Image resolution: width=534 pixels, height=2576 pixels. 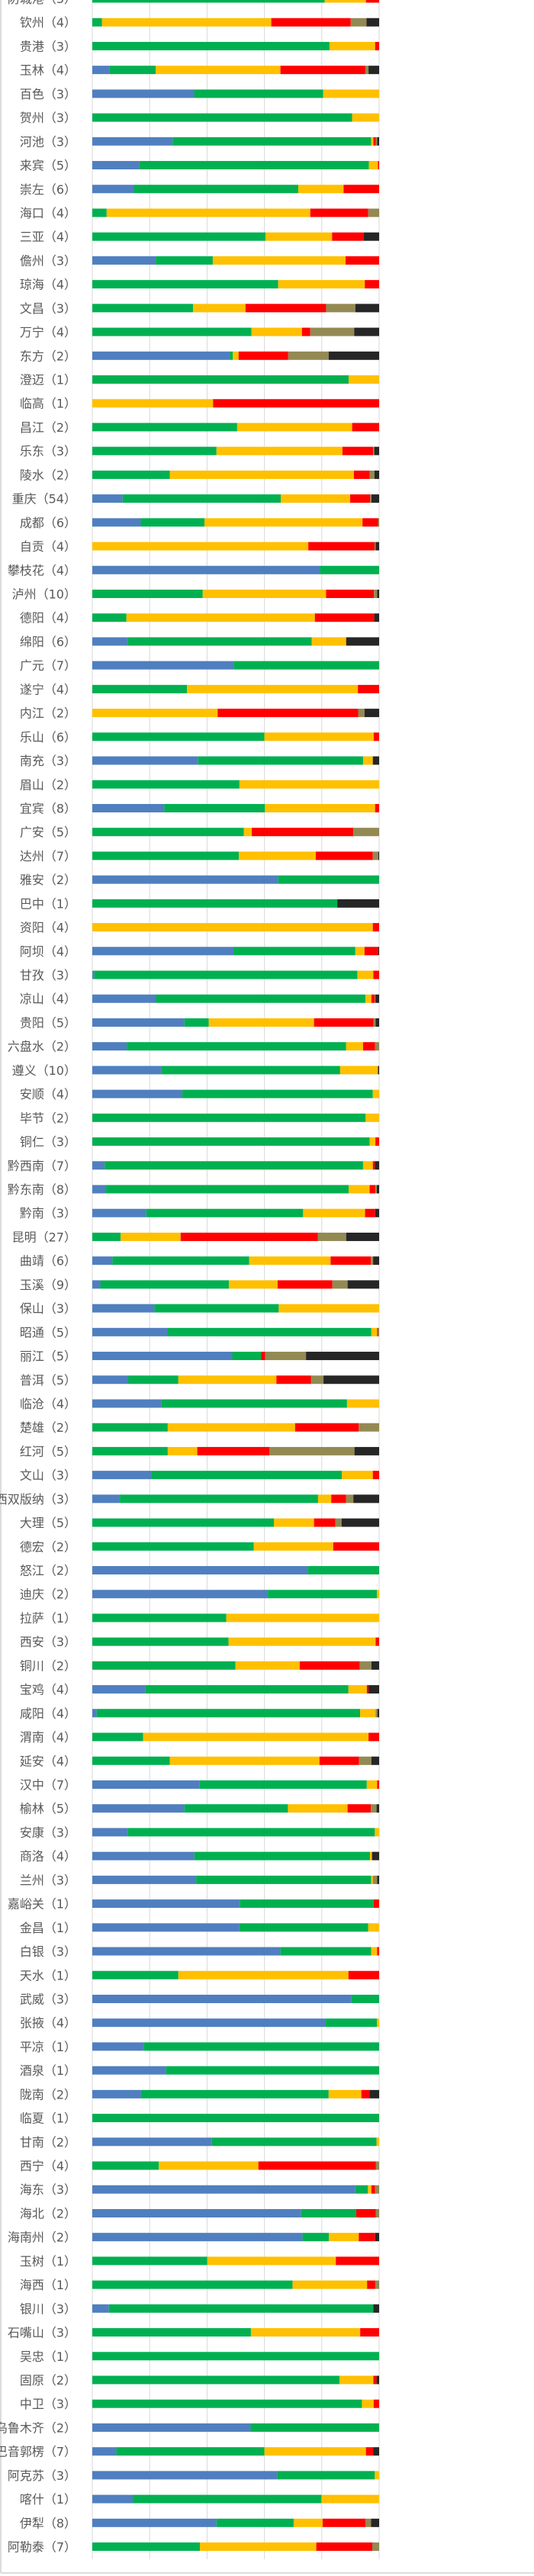 I want to click on category-label: 西宁（4）, so click(x=48, y=2166).